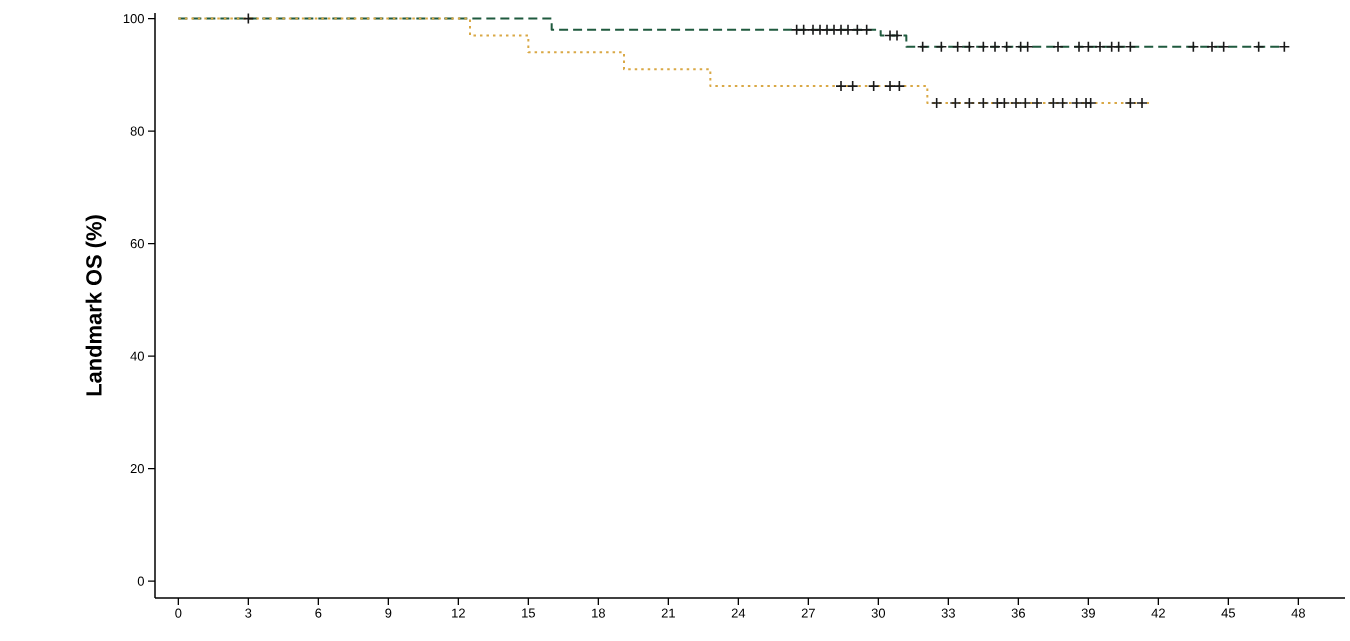  I want to click on x-tick-label: 3, so click(248, 613).